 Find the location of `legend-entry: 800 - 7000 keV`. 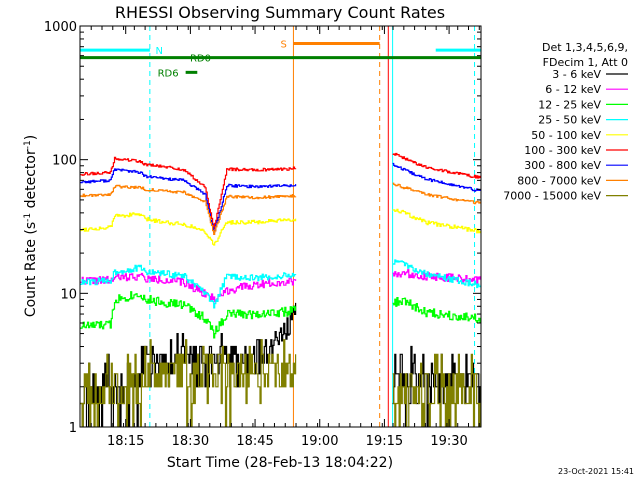

legend-entry: 800 - 7000 keV is located at coordinates (559, 180).